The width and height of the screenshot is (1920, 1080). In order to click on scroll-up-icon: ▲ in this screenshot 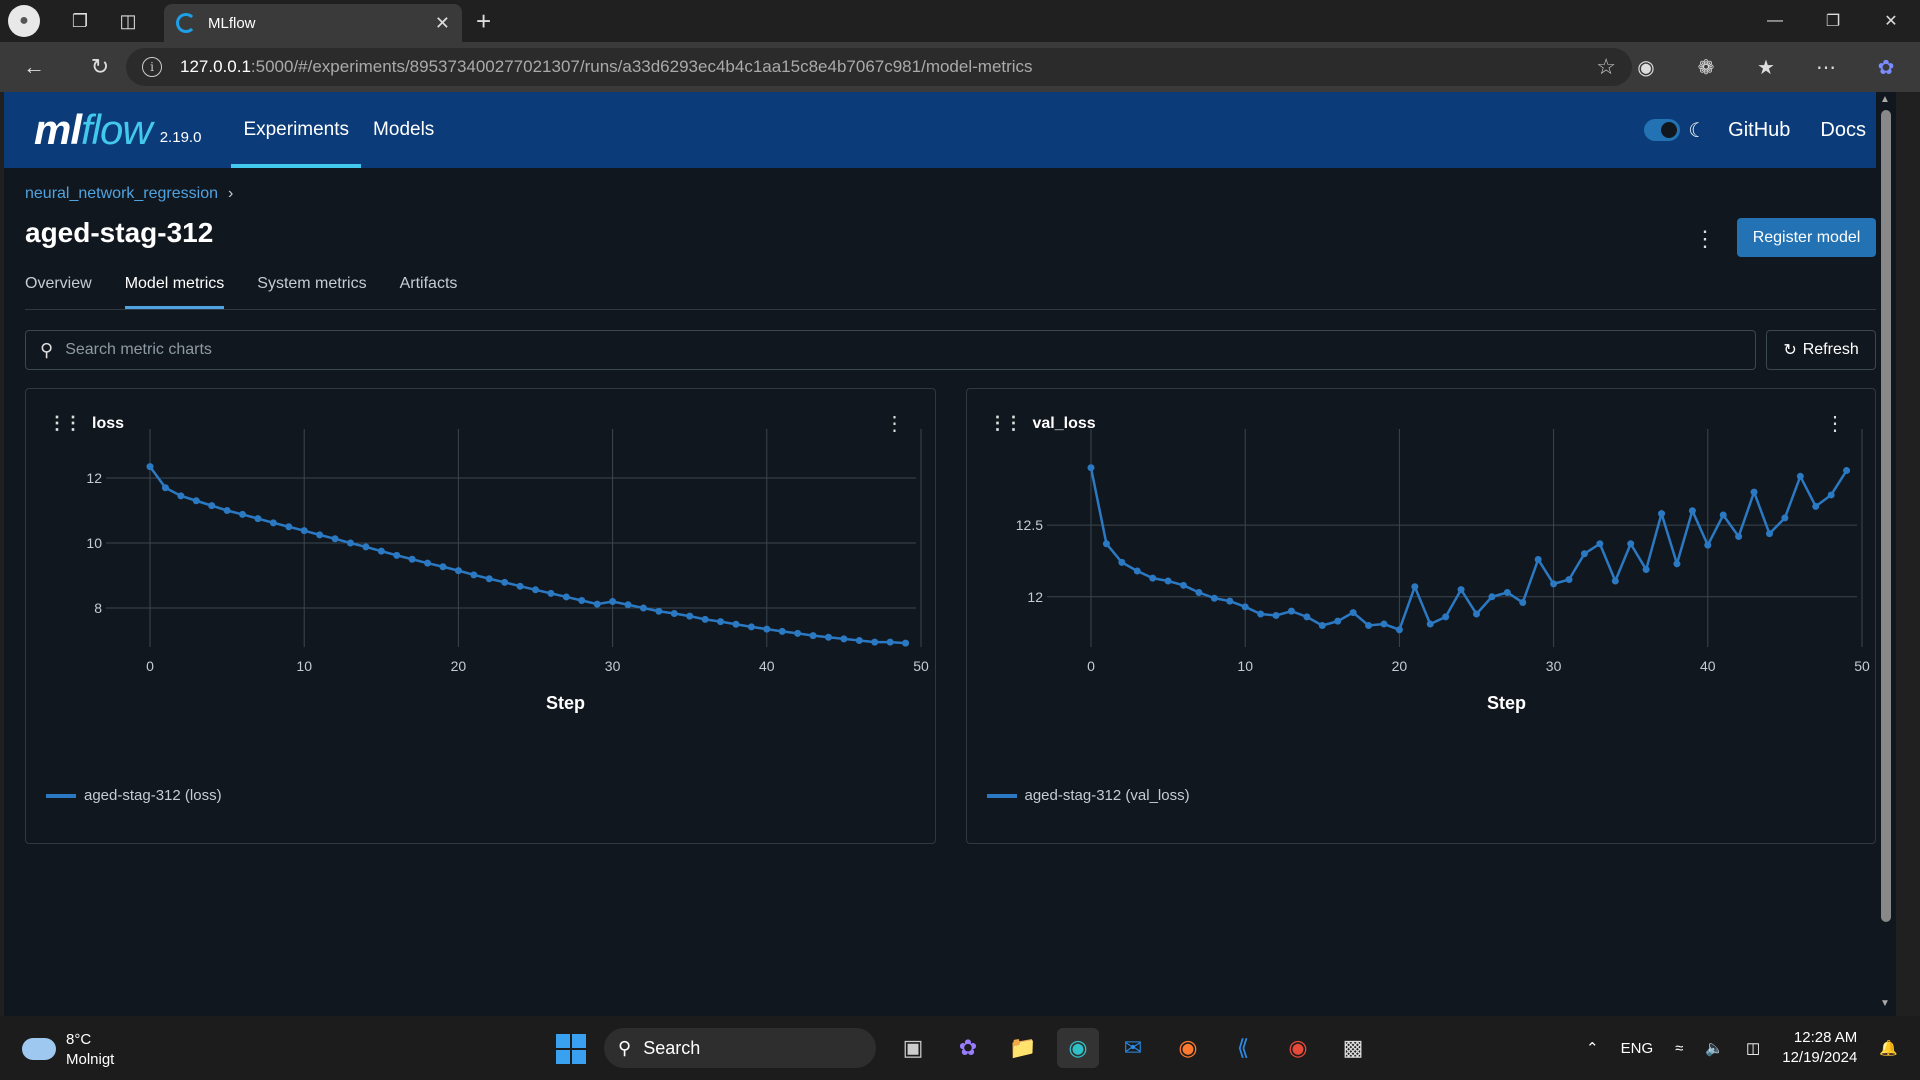, I will do `click(1885, 99)`.